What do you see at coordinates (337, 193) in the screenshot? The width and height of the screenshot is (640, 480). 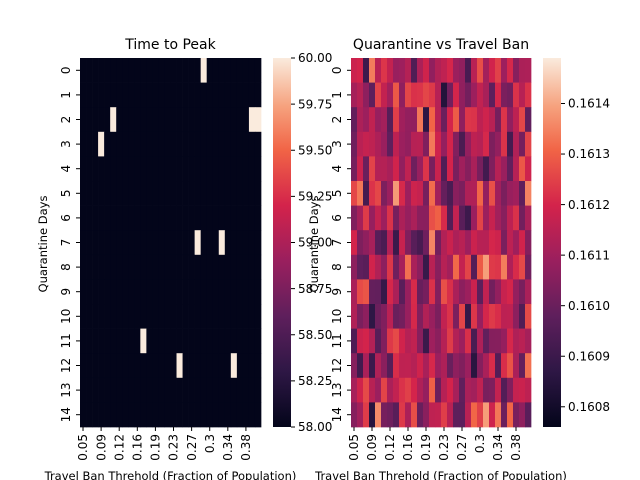 I see `y-tick-label: 5` at bounding box center [337, 193].